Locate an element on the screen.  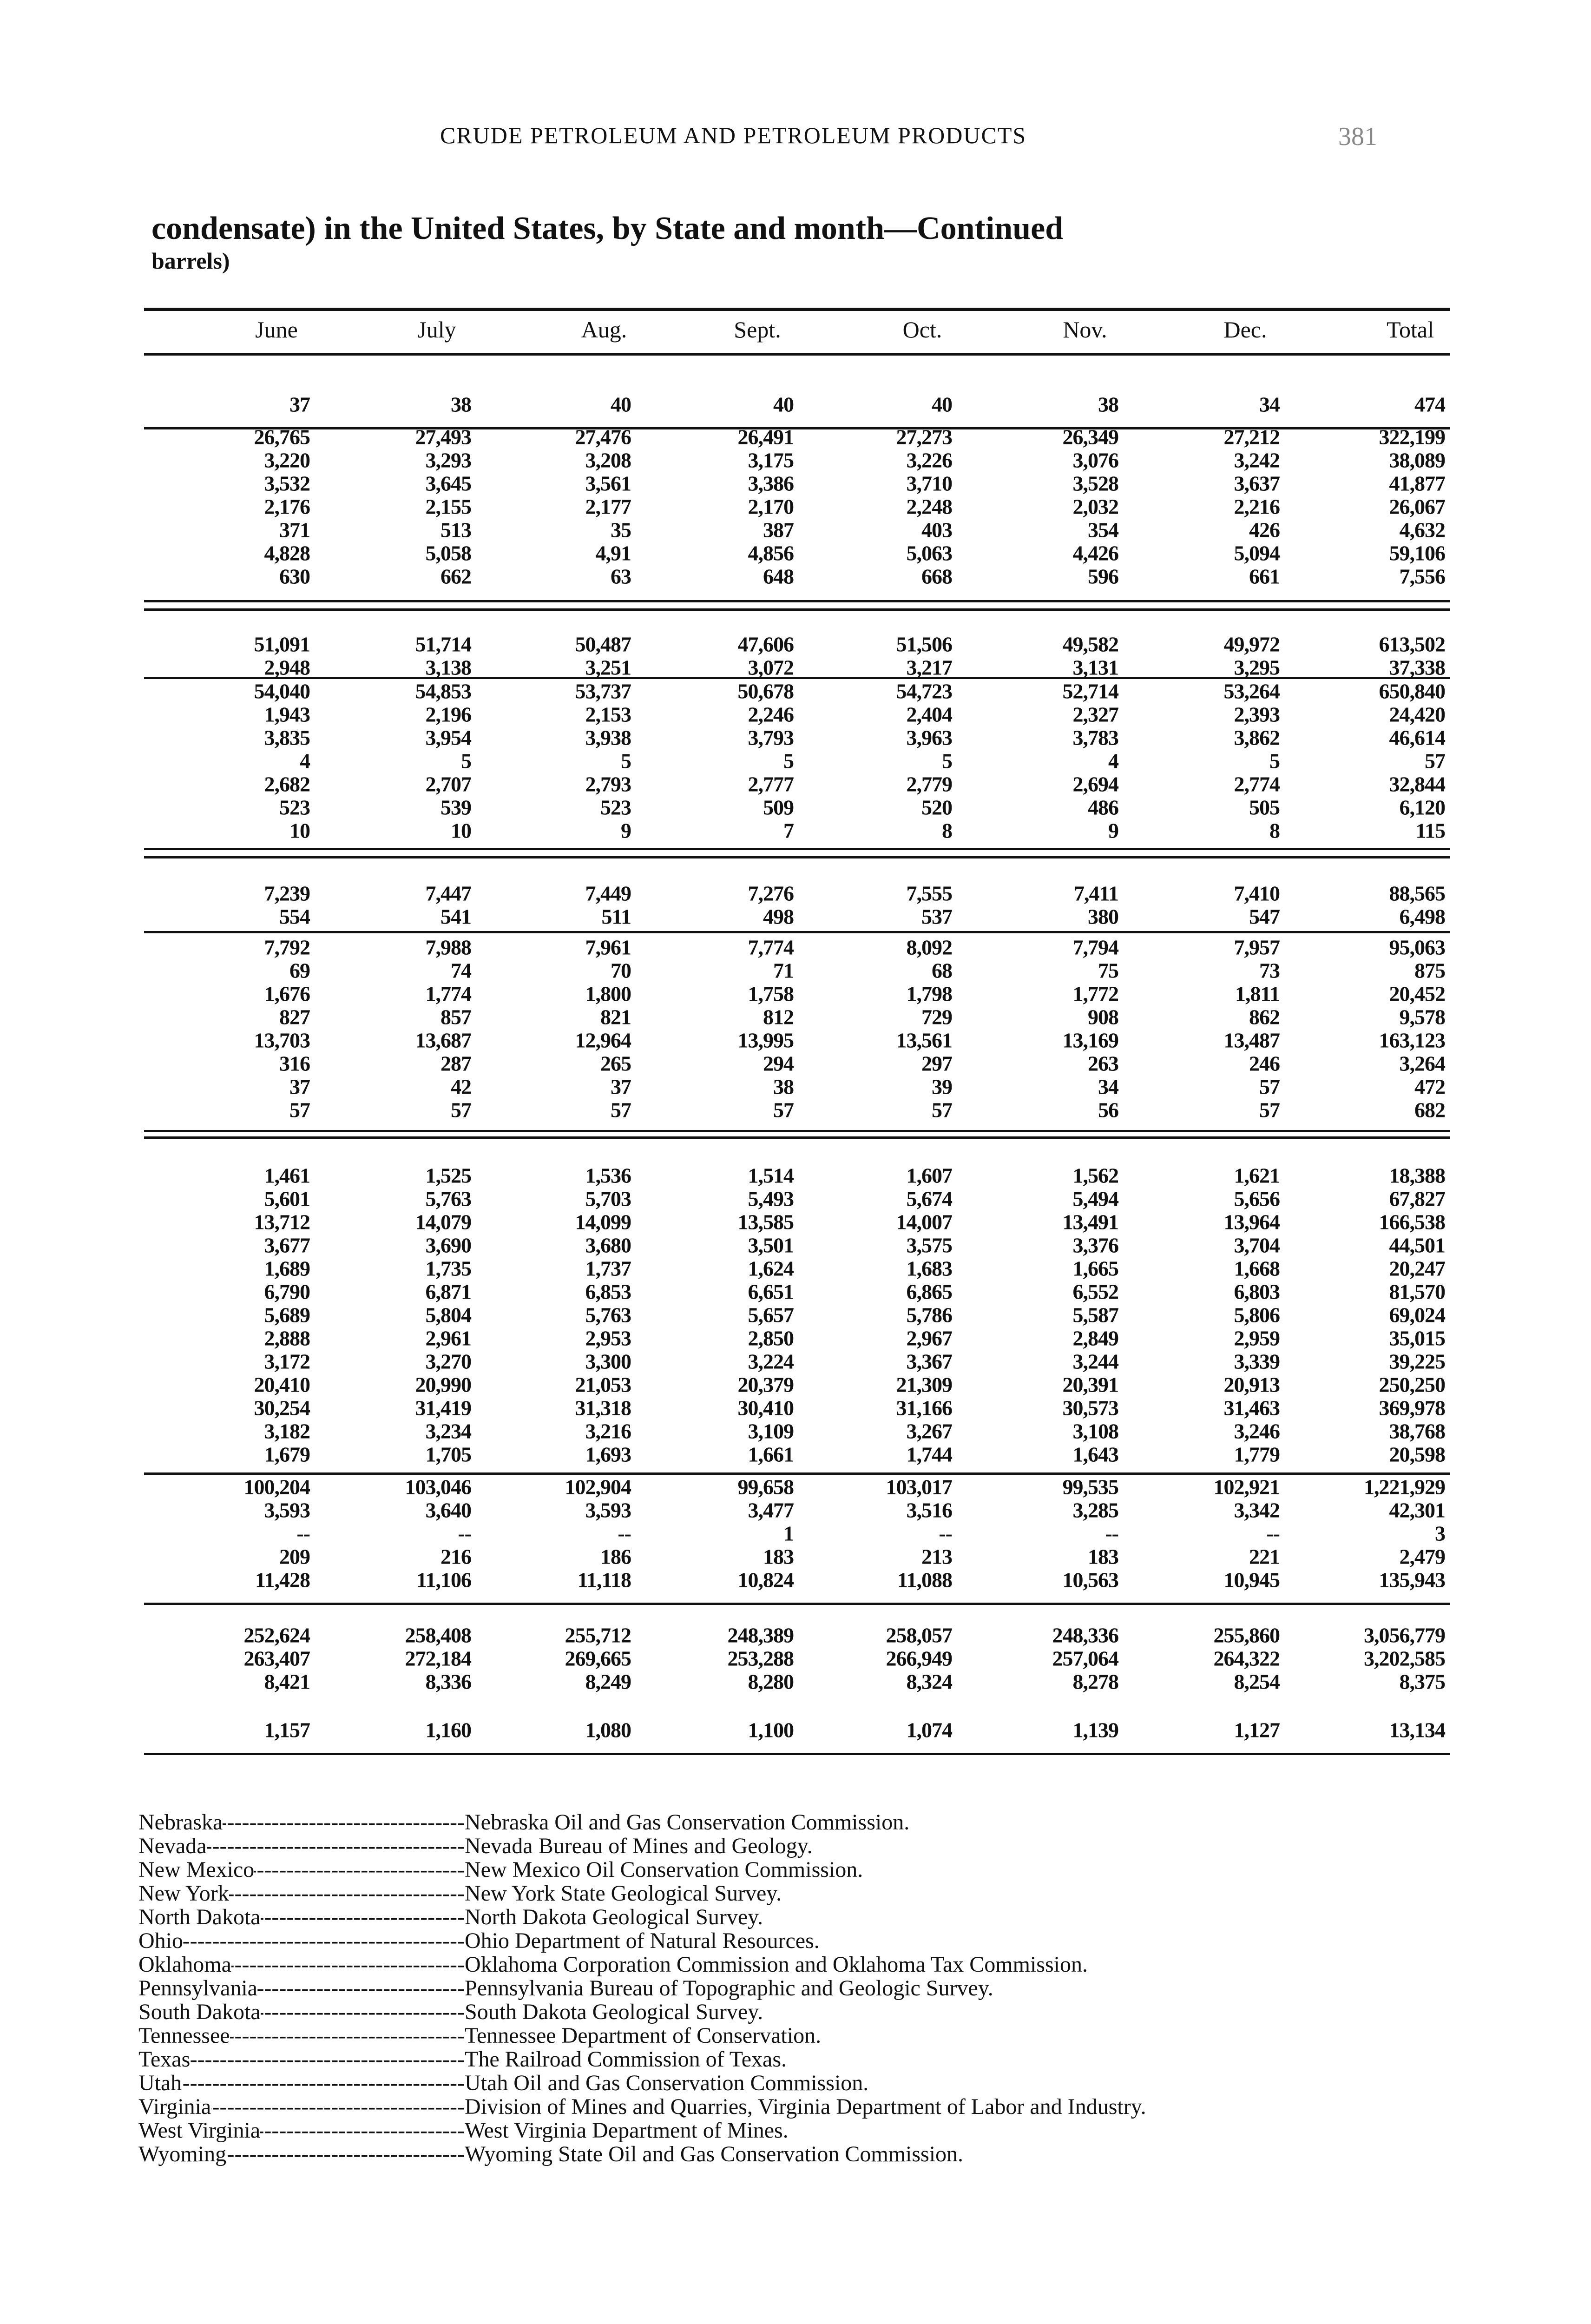
table-cell: 523 is located at coordinates (615, 807).